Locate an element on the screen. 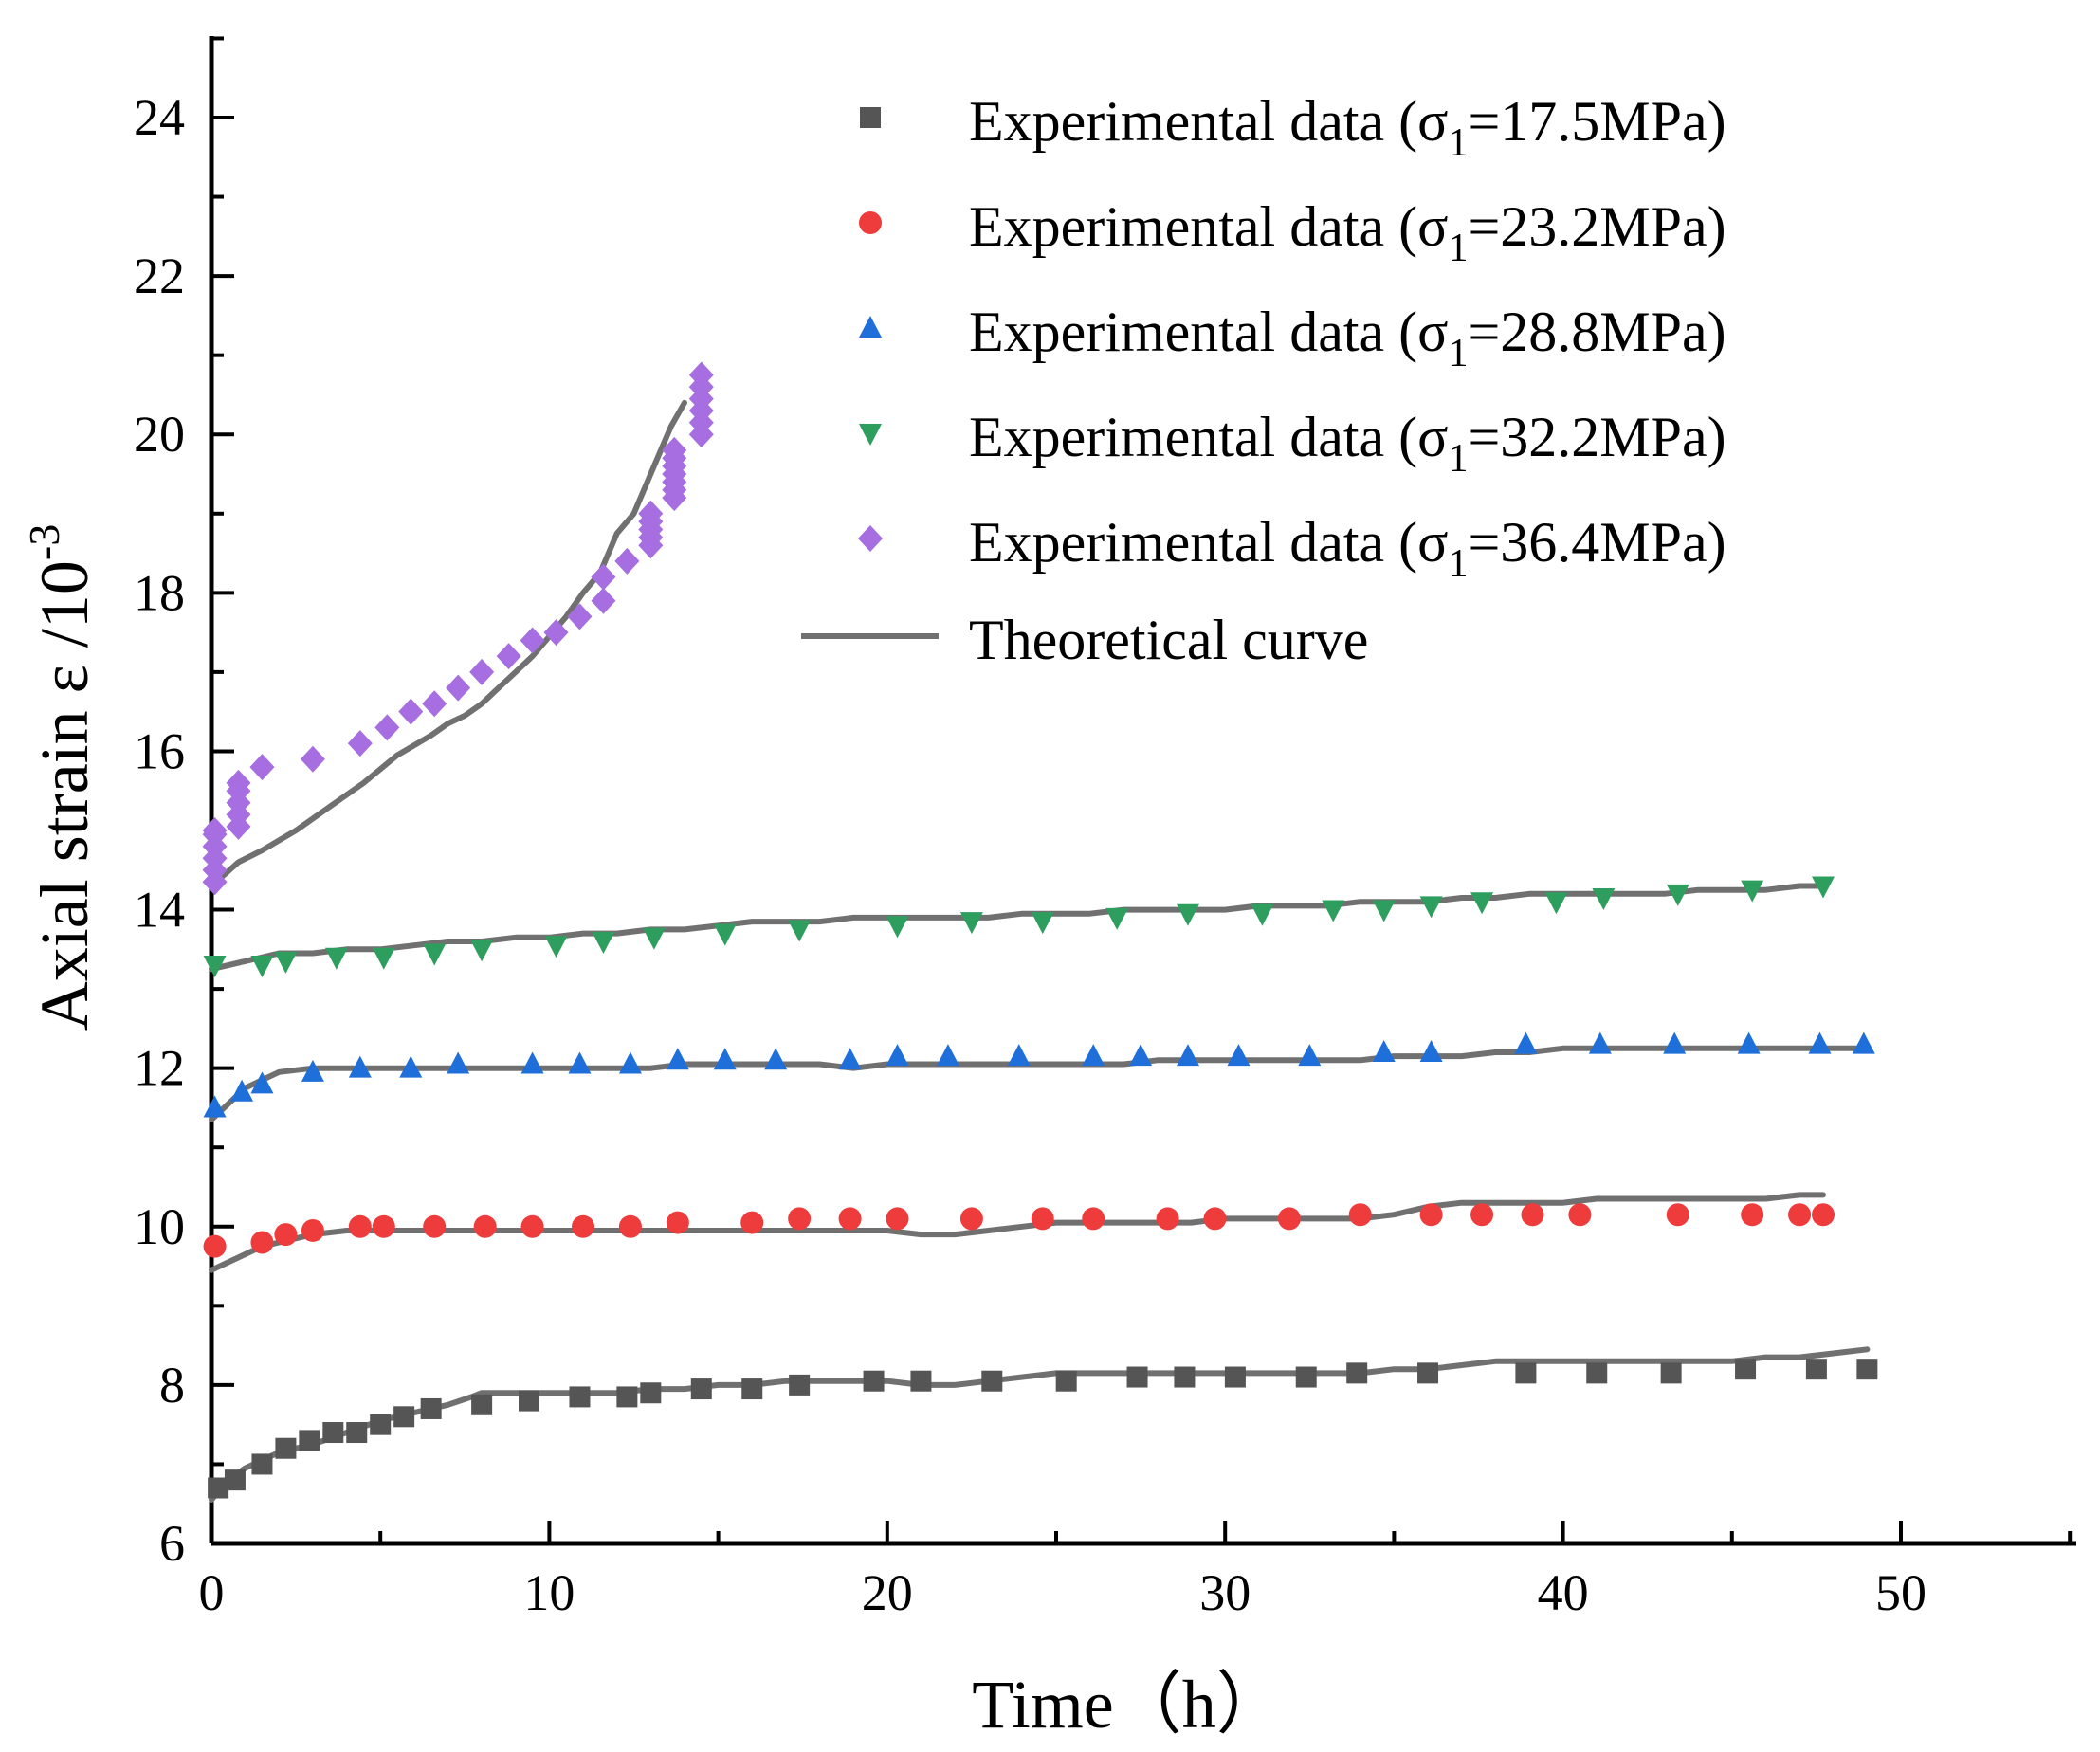 The height and width of the screenshot is (1752, 2100). x-tick-label: 0 is located at coordinates (212, 1592).